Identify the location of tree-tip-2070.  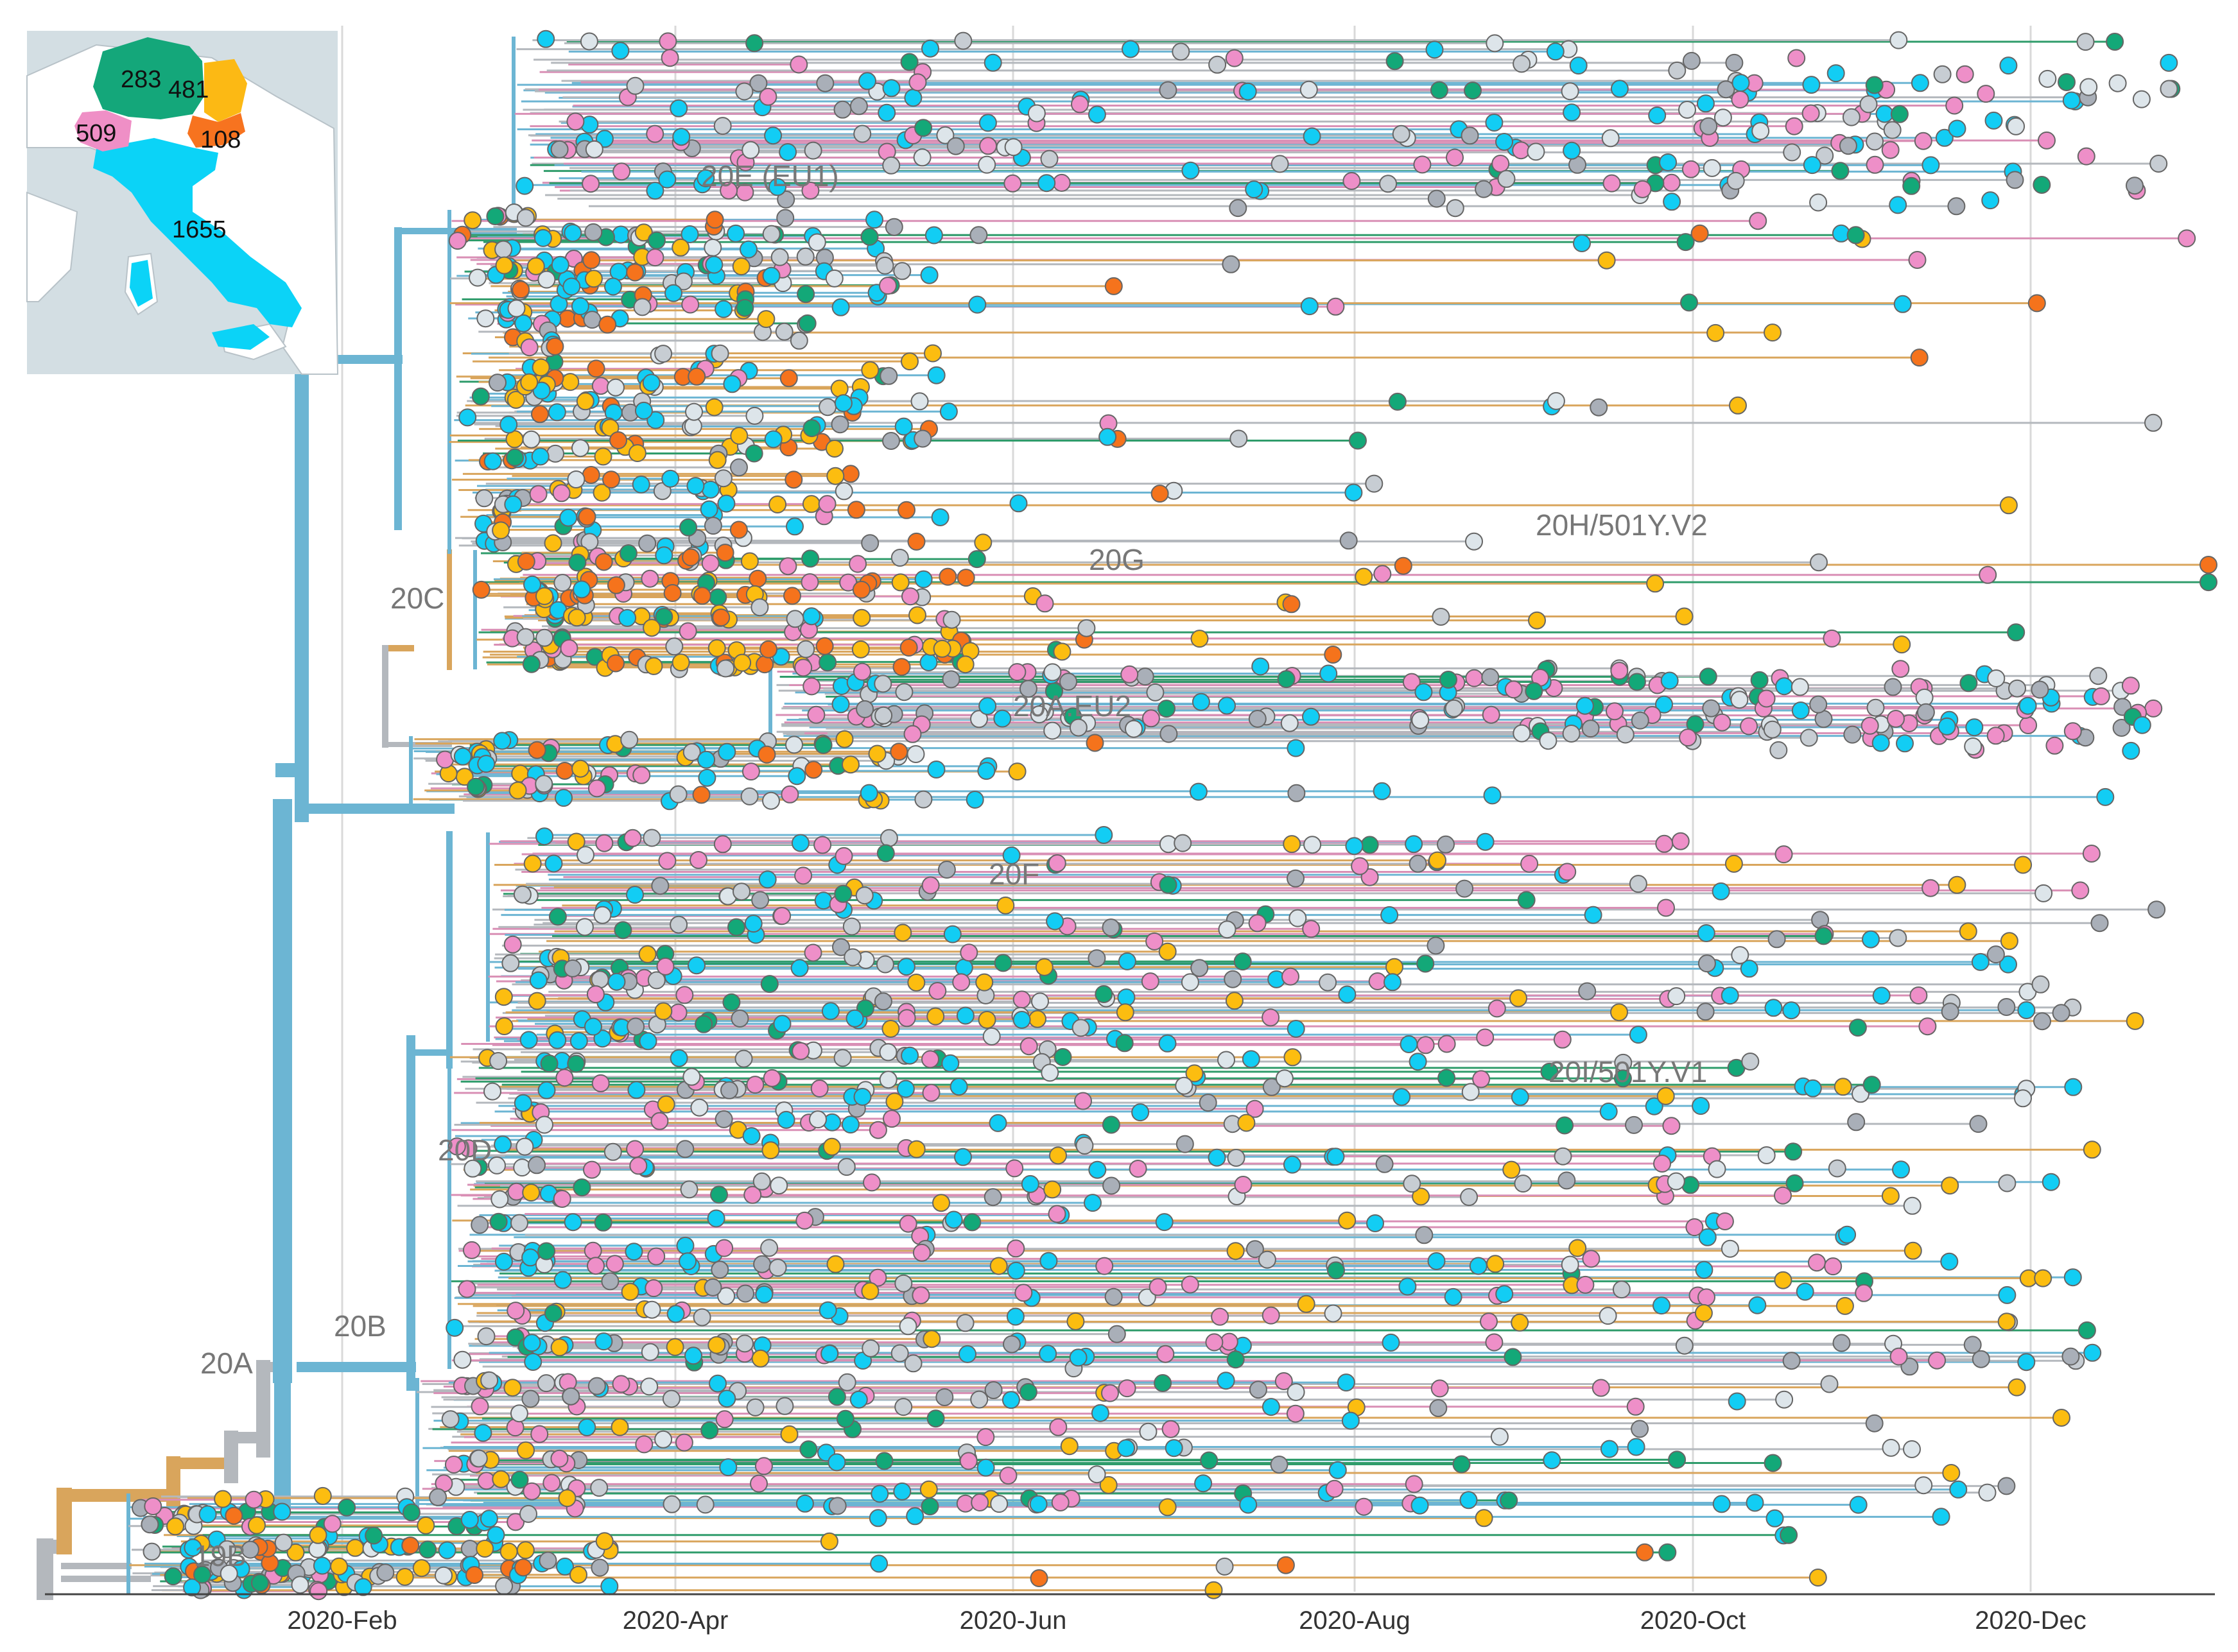
(1740, 83).